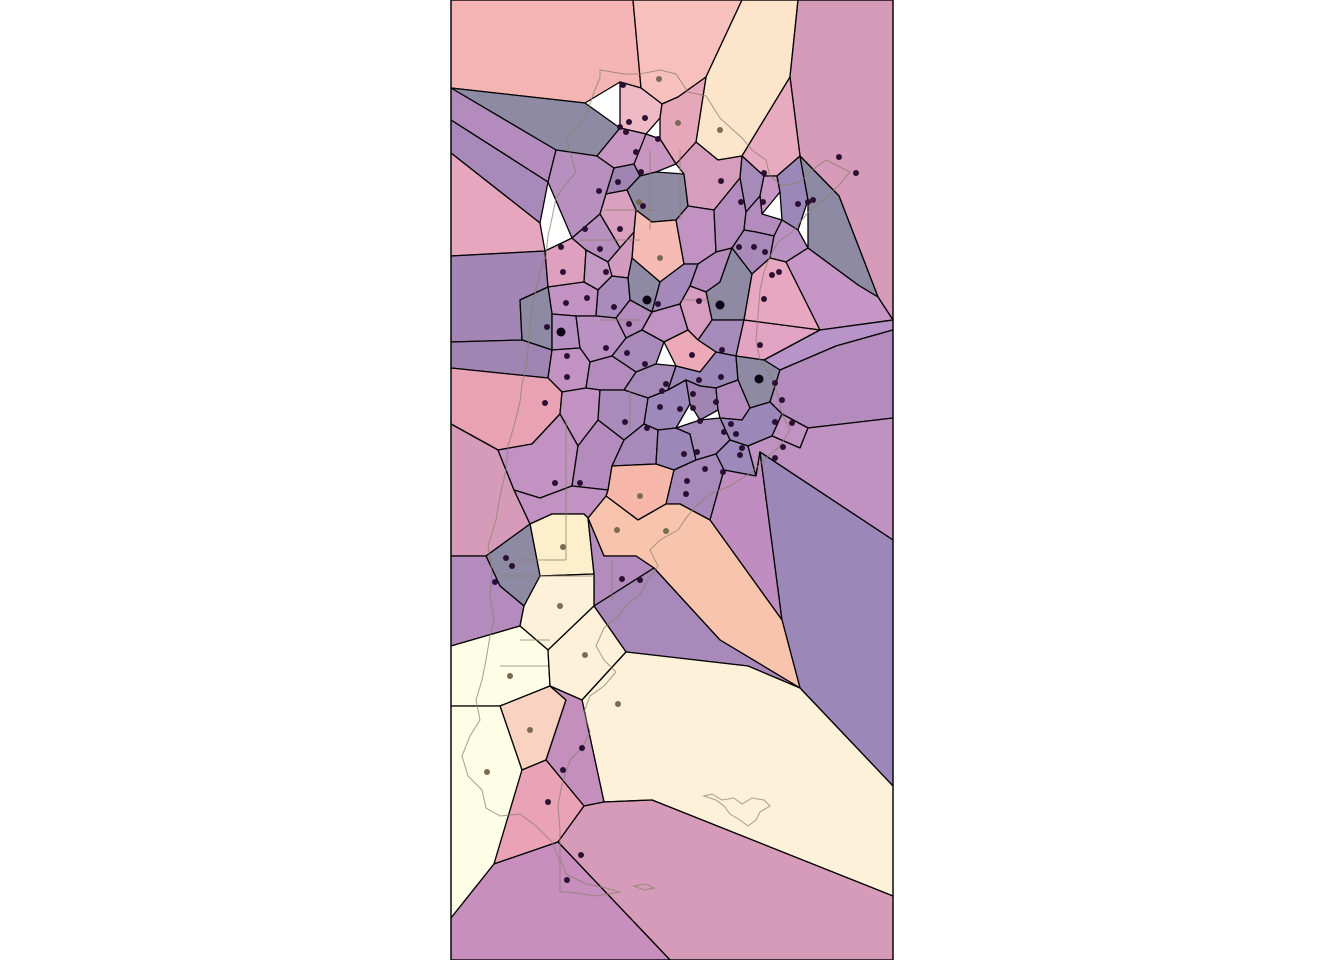 The width and height of the screenshot is (1344, 960). Describe the element at coordinates (644, 887) in the screenshot. I see `small-island-outline` at that location.